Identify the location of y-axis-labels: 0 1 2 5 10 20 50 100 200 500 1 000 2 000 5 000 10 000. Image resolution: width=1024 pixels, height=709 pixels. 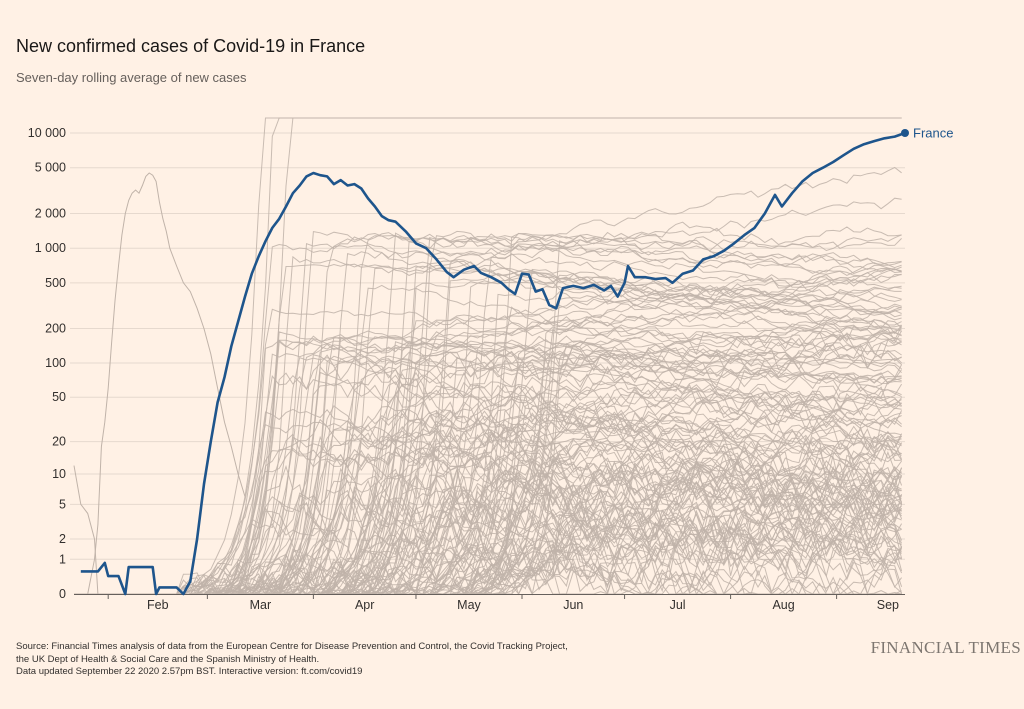
(47, 363).